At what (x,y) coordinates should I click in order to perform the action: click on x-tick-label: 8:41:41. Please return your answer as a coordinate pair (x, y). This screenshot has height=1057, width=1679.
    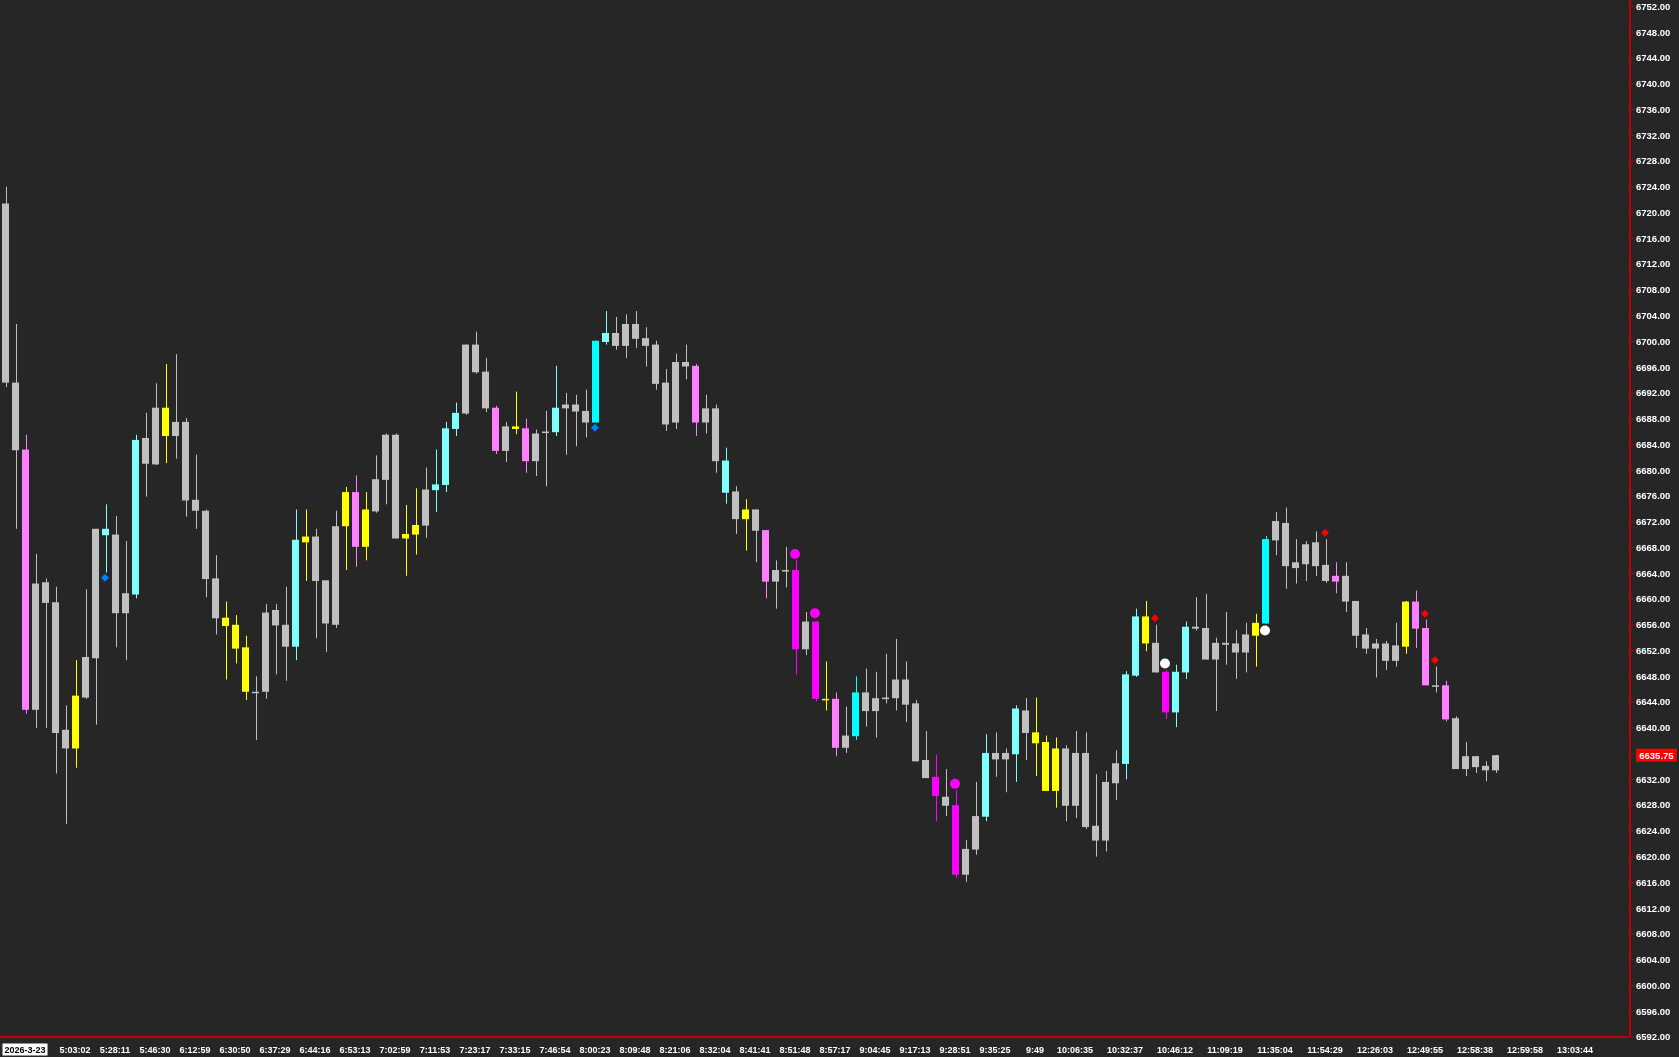
    Looking at the image, I should click on (755, 1050).